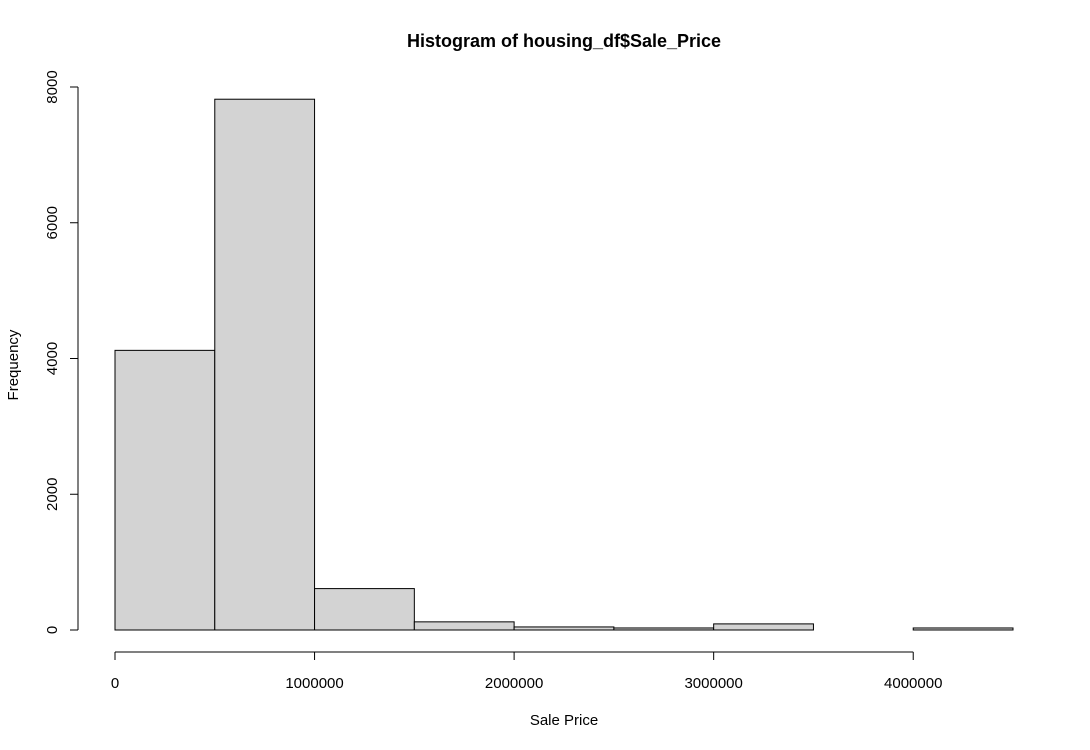  What do you see at coordinates (314, 683) in the screenshot?
I see `x-tick-label: 1000000` at bounding box center [314, 683].